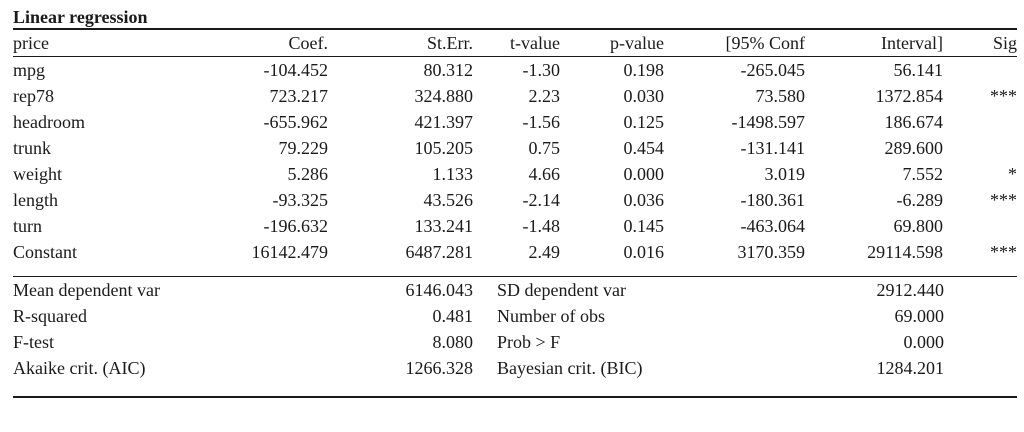  What do you see at coordinates (644, 174) in the screenshot?
I see `cell-p-value: 0.000` at bounding box center [644, 174].